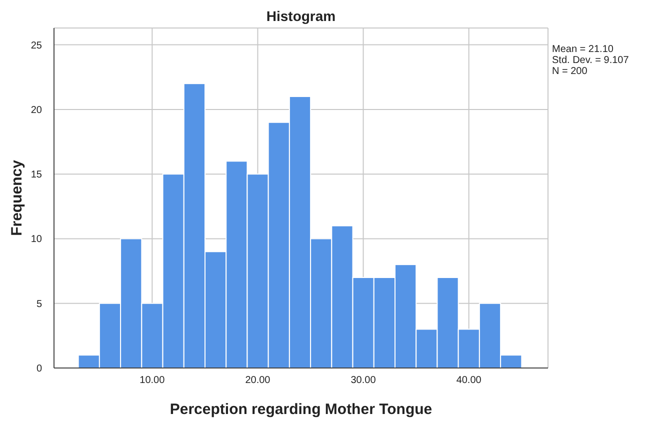 Image resolution: width=648 pixels, height=434 pixels. I want to click on y-tick-label: 5, so click(39, 304).